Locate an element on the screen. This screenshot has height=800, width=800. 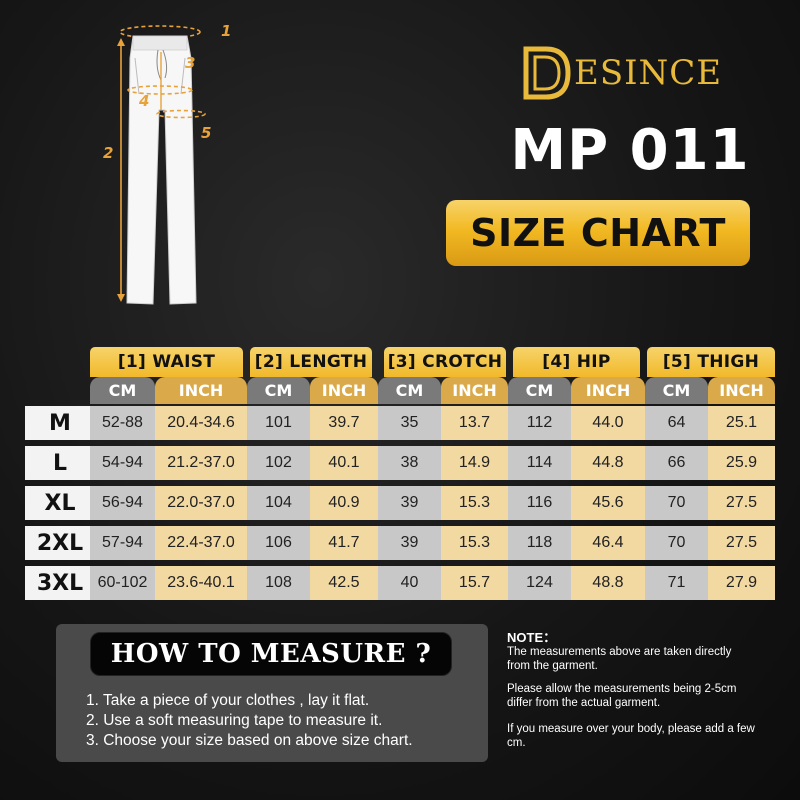
cell-cm: 71 is located at coordinates (676, 583).